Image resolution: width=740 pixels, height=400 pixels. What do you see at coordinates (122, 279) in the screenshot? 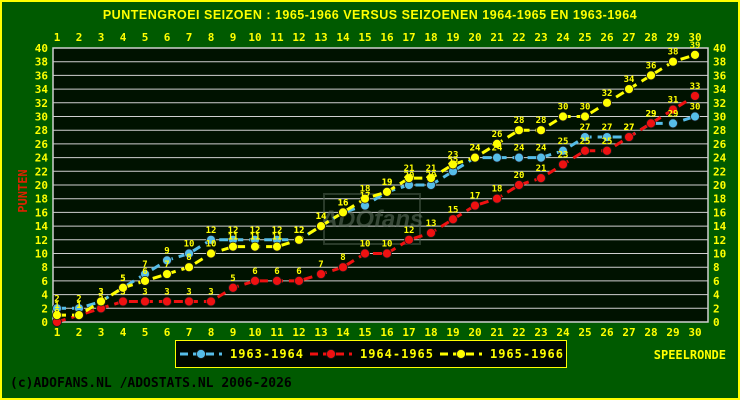
I see `data-point-label: 5` at bounding box center [122, 279].